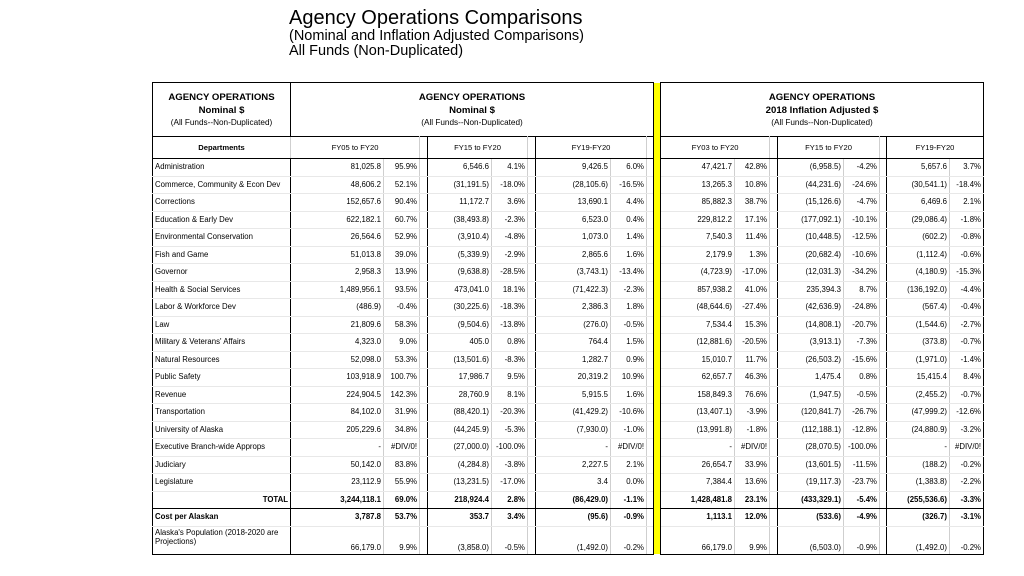 This screenshot has width=1024, height=576. Describe the element at coordinates (459, 360) in the screenshot. I see `amount-cell: (13,501.6)` at that location.